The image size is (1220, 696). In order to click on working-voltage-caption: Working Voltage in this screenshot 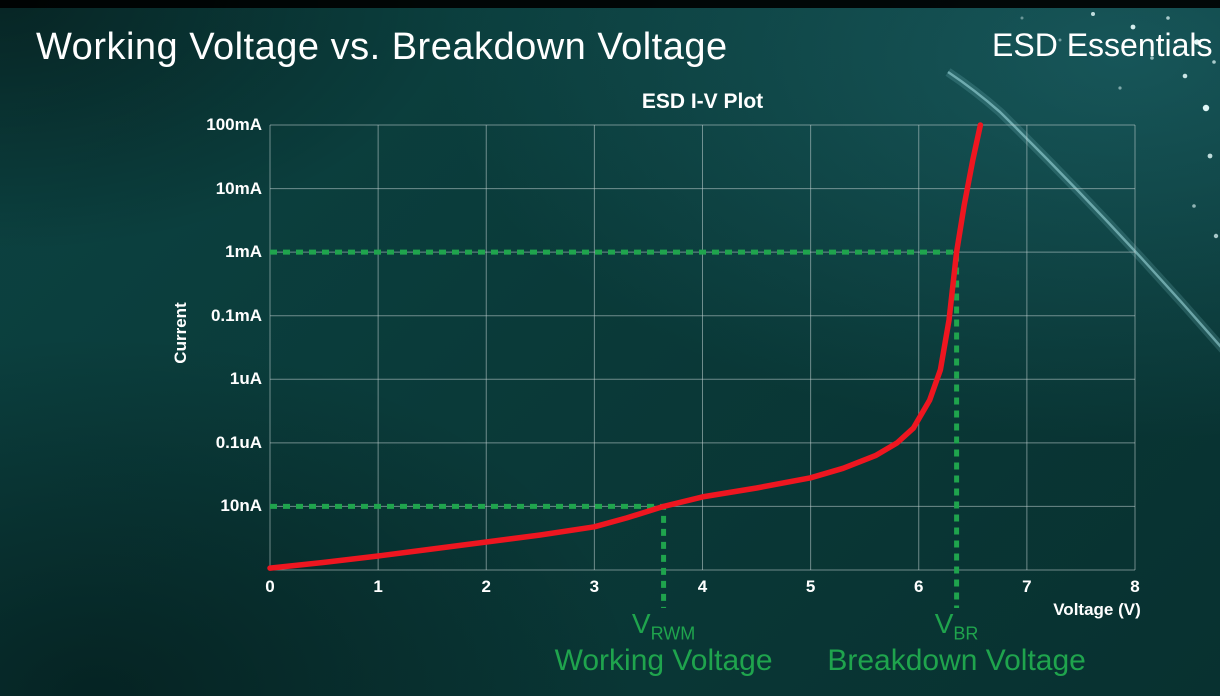, I will do `click(663, 660)`.